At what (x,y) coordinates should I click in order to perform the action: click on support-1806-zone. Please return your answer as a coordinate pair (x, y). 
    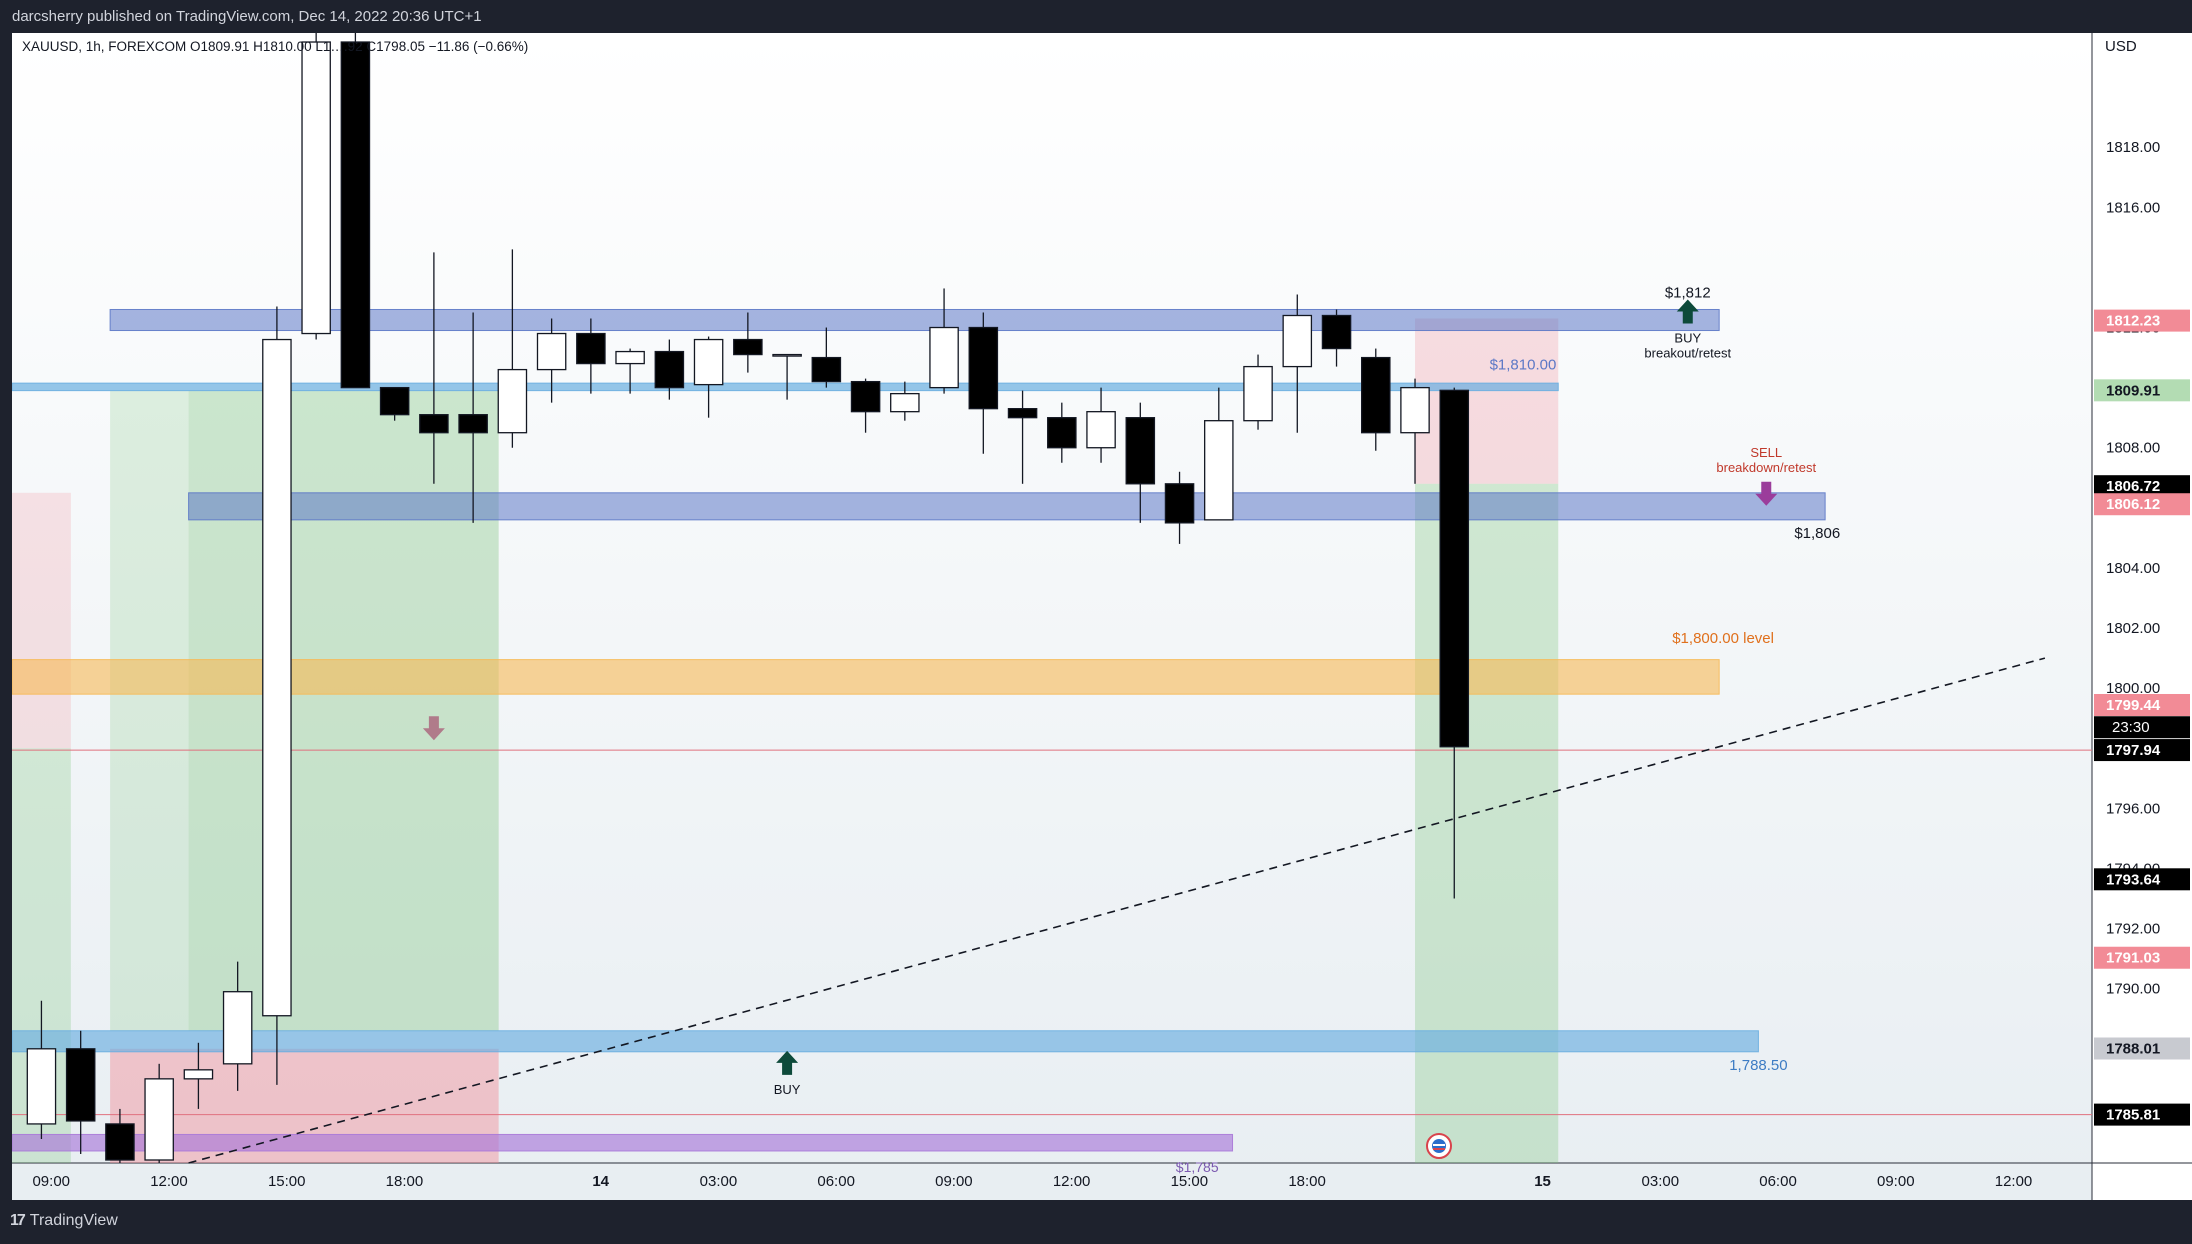
    Looking at the image, I should click on (1007, 506).